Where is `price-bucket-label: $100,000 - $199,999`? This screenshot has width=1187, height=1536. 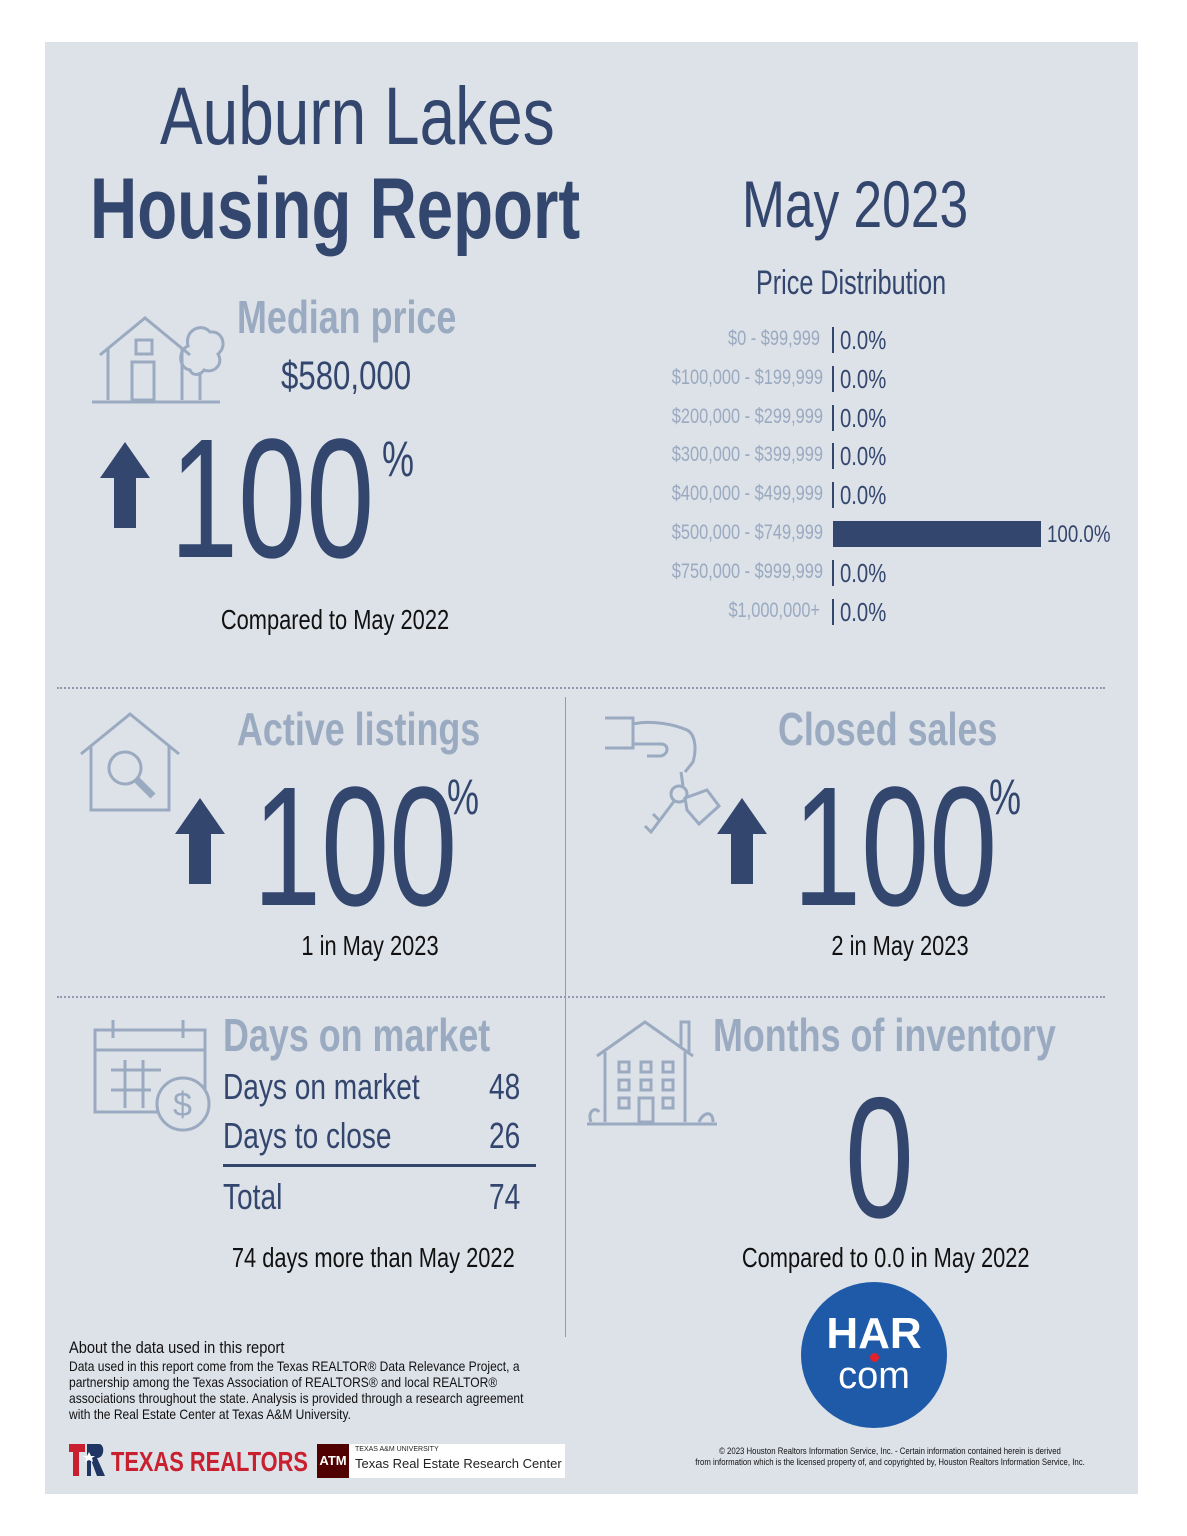
price-bucket-label: $100,000 - $199,999 is located at coordinates (747, 377).